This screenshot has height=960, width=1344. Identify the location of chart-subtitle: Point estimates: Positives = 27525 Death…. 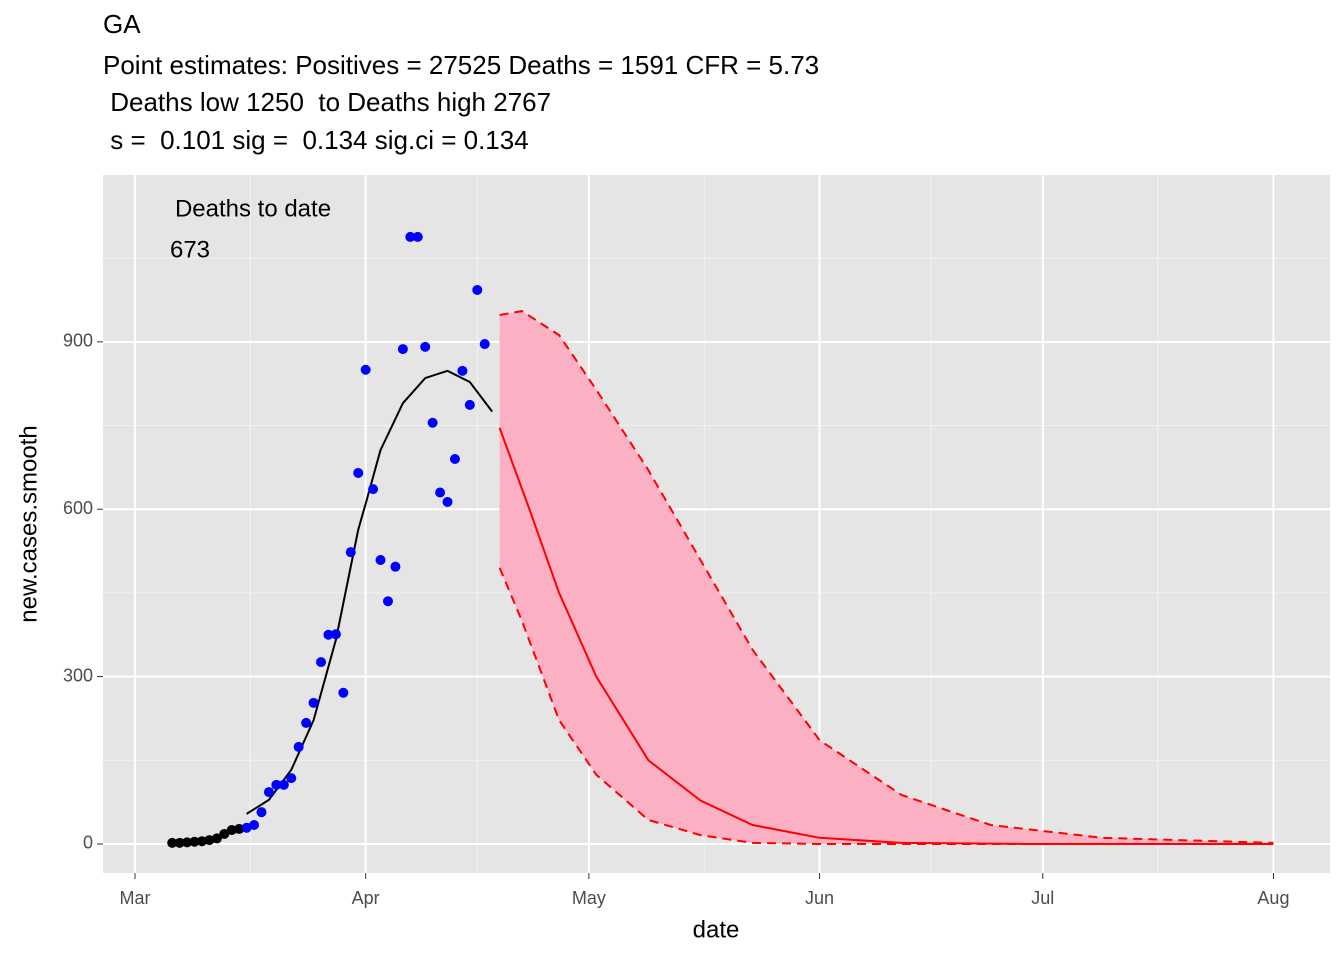
(461, 65).